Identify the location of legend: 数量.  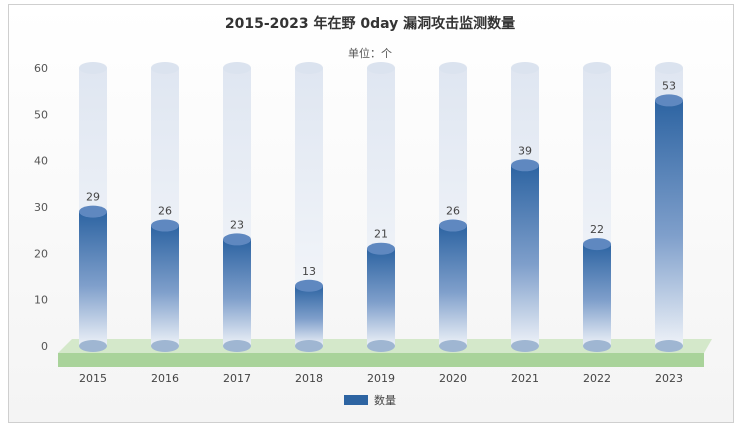
(370, 400).